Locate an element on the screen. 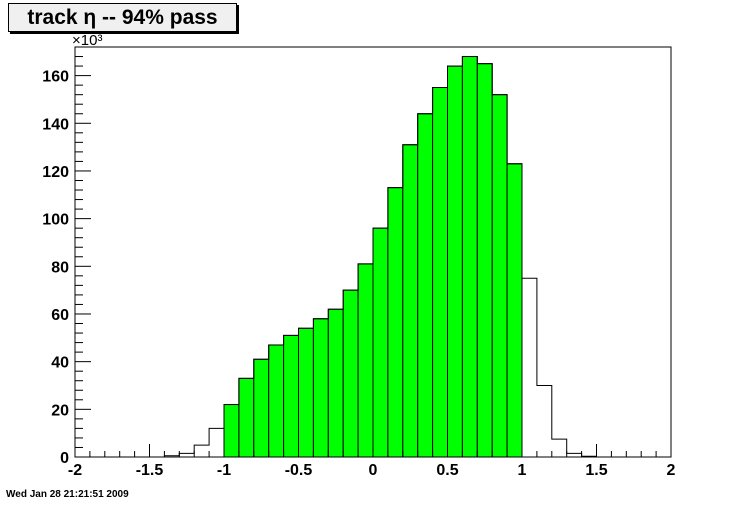 The width and height of the screenshot is (746, 507). y-tick-label: 160 is located at coordinates (55, 77).